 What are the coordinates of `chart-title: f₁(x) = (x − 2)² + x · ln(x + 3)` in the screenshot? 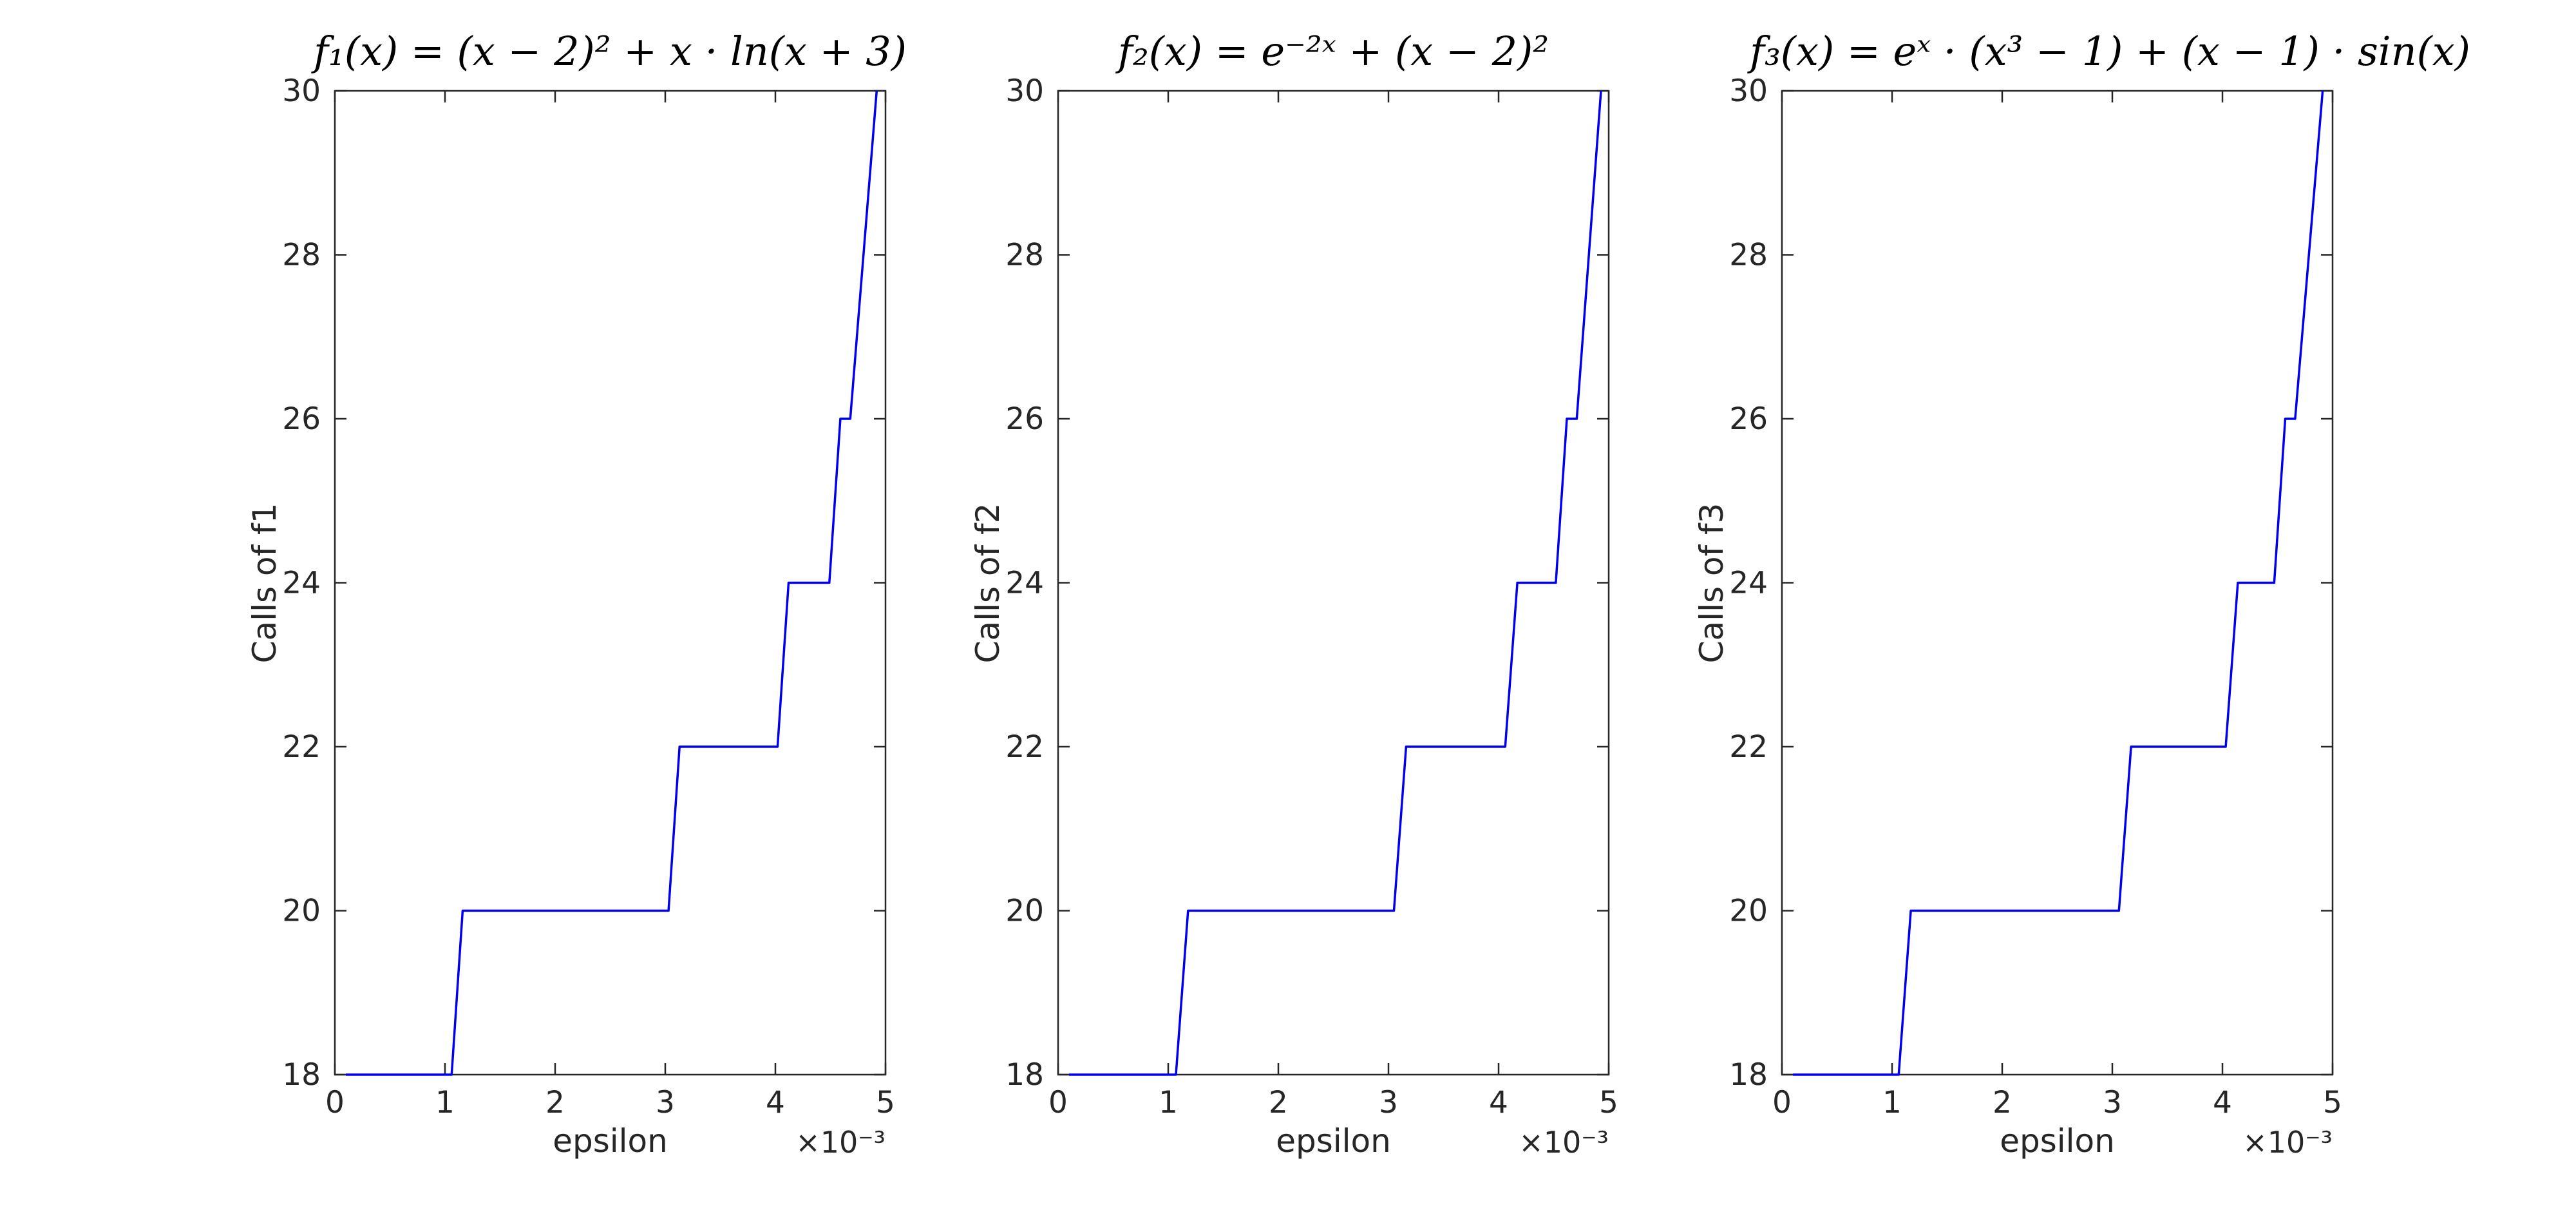 It's located at (610, 52).